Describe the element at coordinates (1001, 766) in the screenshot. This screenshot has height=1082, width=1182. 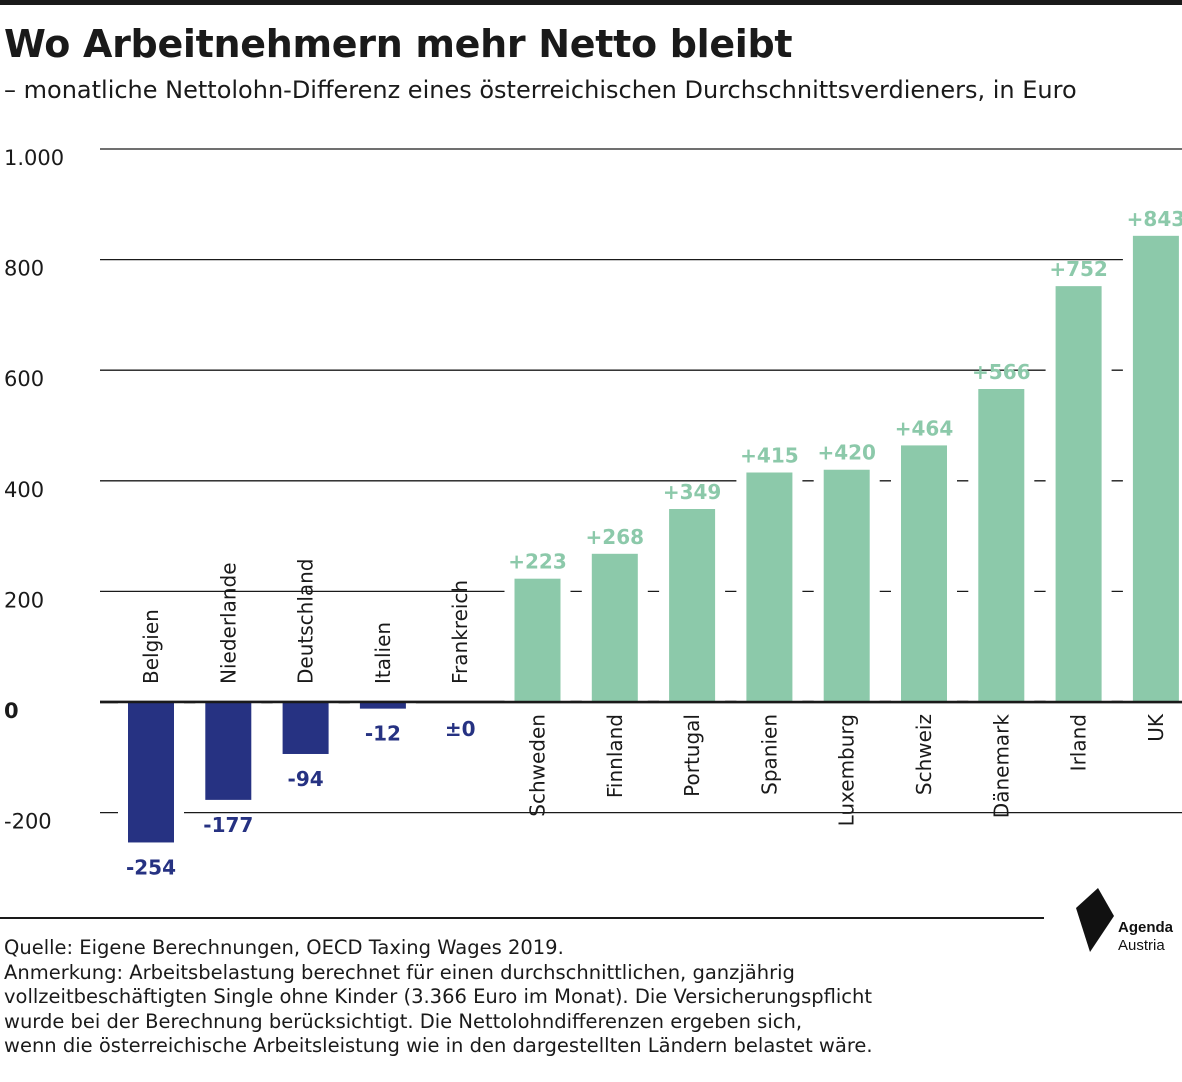
I see `category-label: Dänemark` at that location.